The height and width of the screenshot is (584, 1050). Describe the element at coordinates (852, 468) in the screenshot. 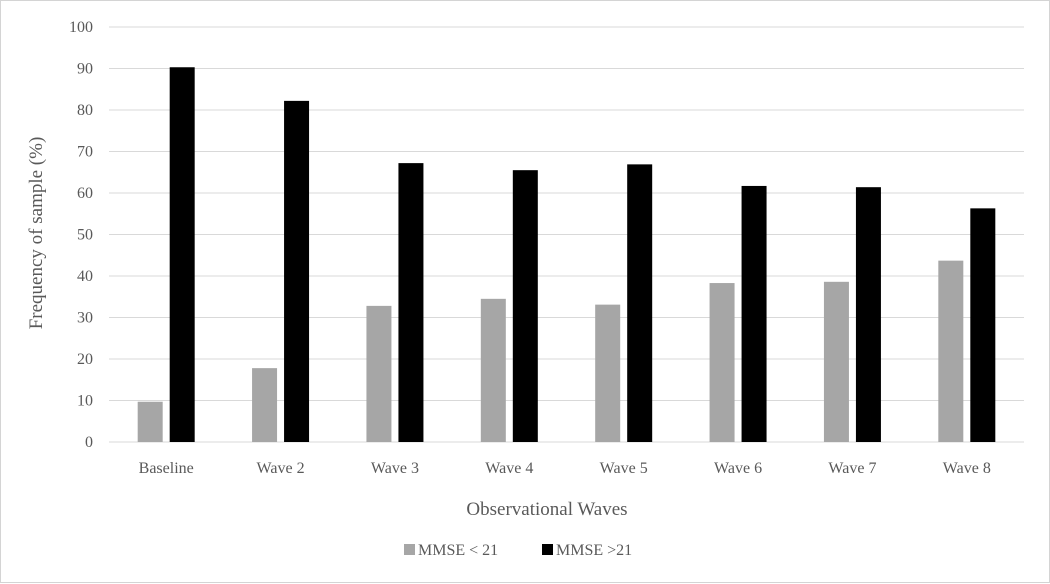

I see `x-tick-label: Wave 7` at that location.